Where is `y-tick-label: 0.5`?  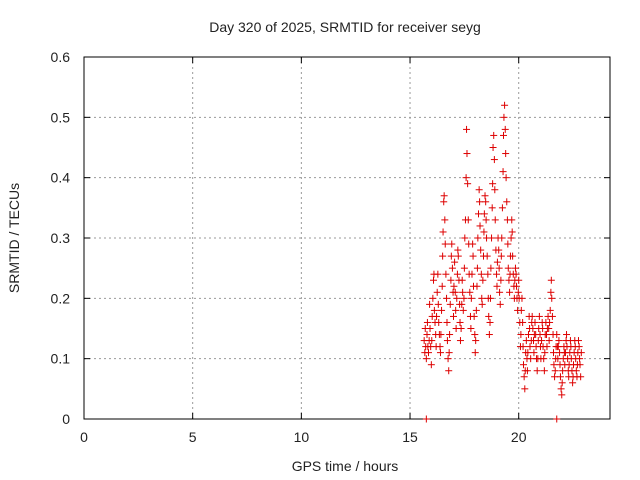 y-tick-label: 0.5 is located at coordinates (61, 117).